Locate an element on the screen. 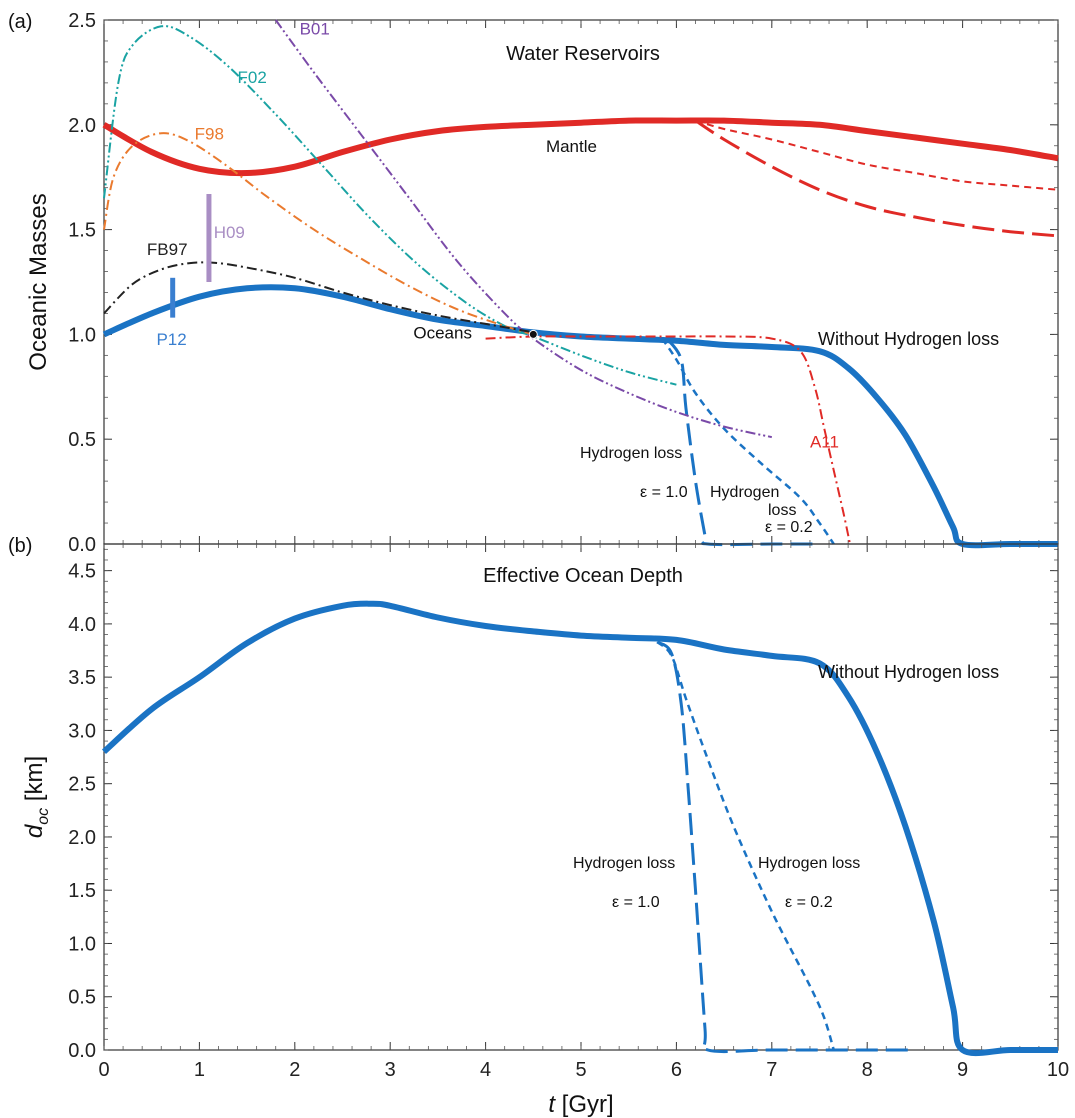 Image resolution: width=1075 pixels, height=1118 pixels. panel-a-f98-series-line is located at coordinates (318, 234).